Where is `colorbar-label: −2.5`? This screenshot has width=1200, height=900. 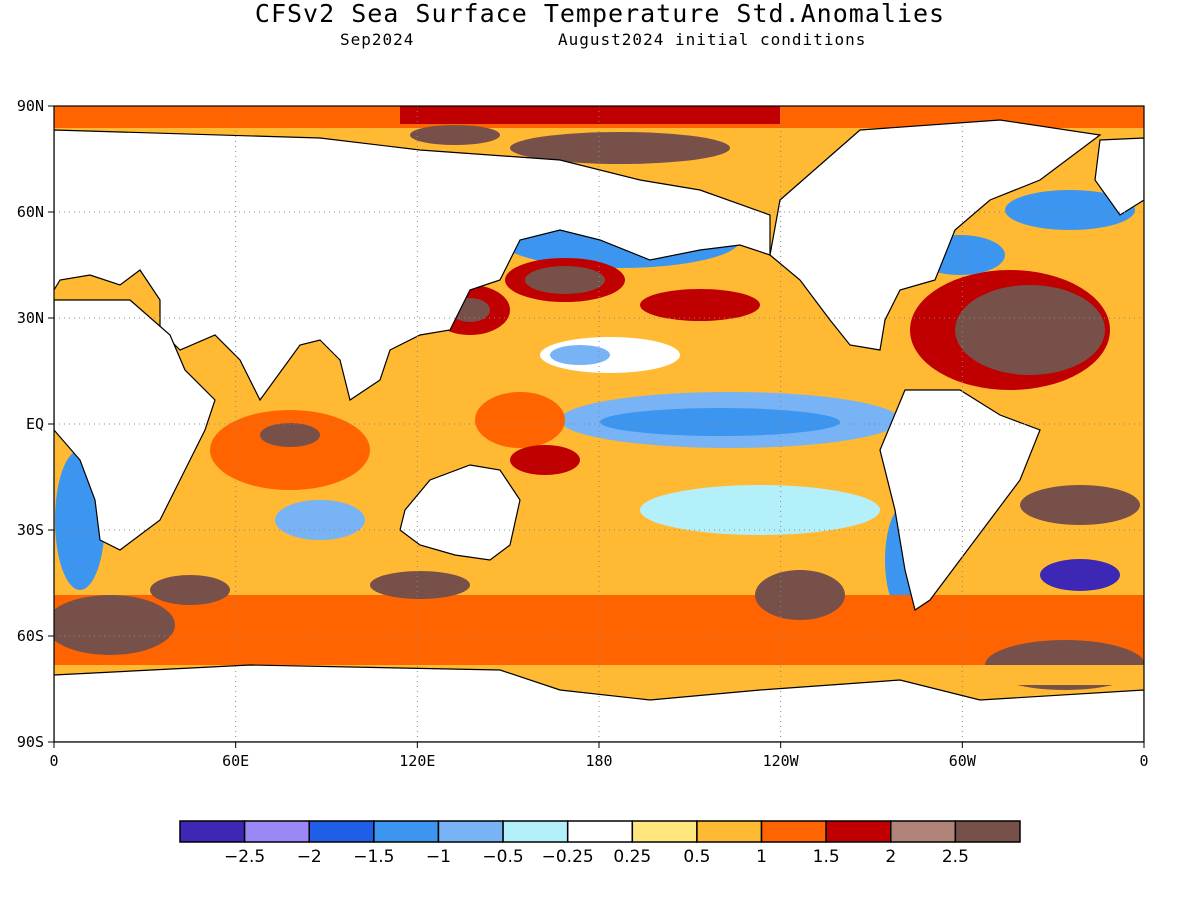 colorbar-label: −2.5 is located at coordinates (244, 857).